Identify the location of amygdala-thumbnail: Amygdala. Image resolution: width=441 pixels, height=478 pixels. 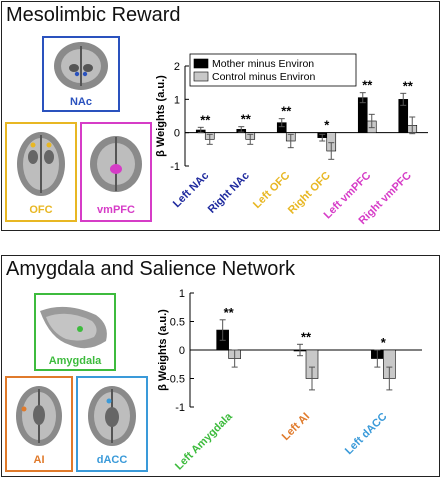
(75, 332).